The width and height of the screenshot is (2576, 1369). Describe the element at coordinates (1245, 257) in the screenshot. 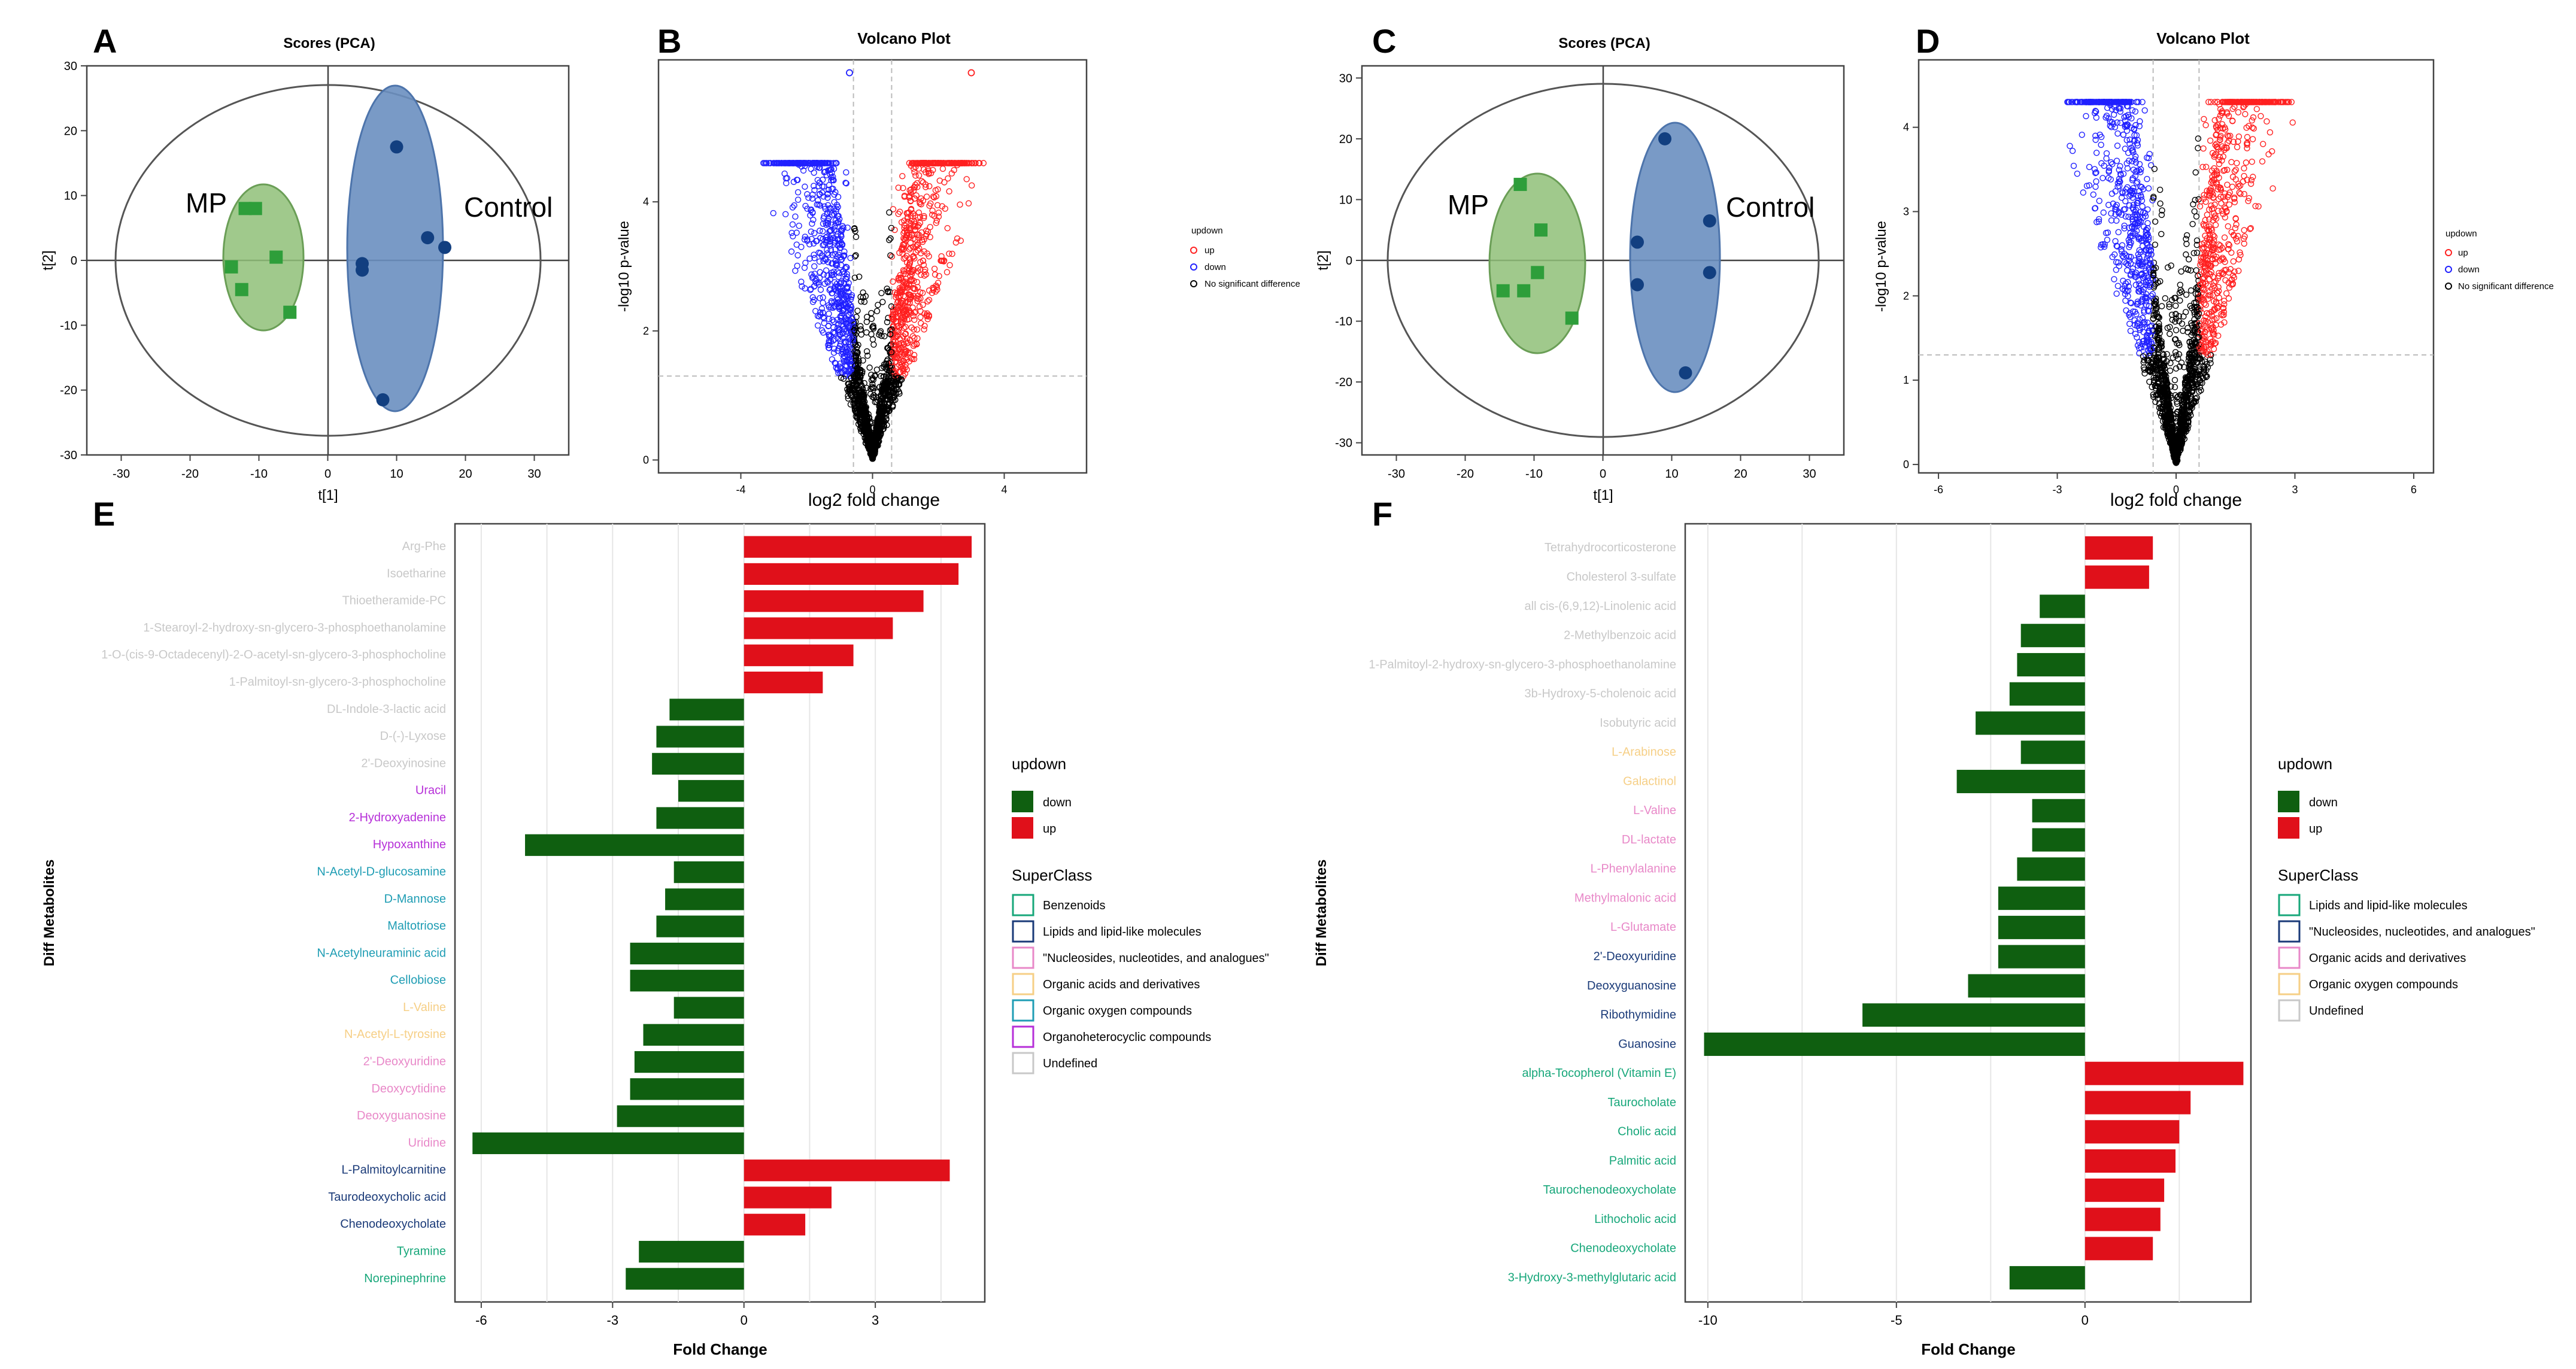

I see `volcano-b-legend: updown up down No significant difference` at that location.